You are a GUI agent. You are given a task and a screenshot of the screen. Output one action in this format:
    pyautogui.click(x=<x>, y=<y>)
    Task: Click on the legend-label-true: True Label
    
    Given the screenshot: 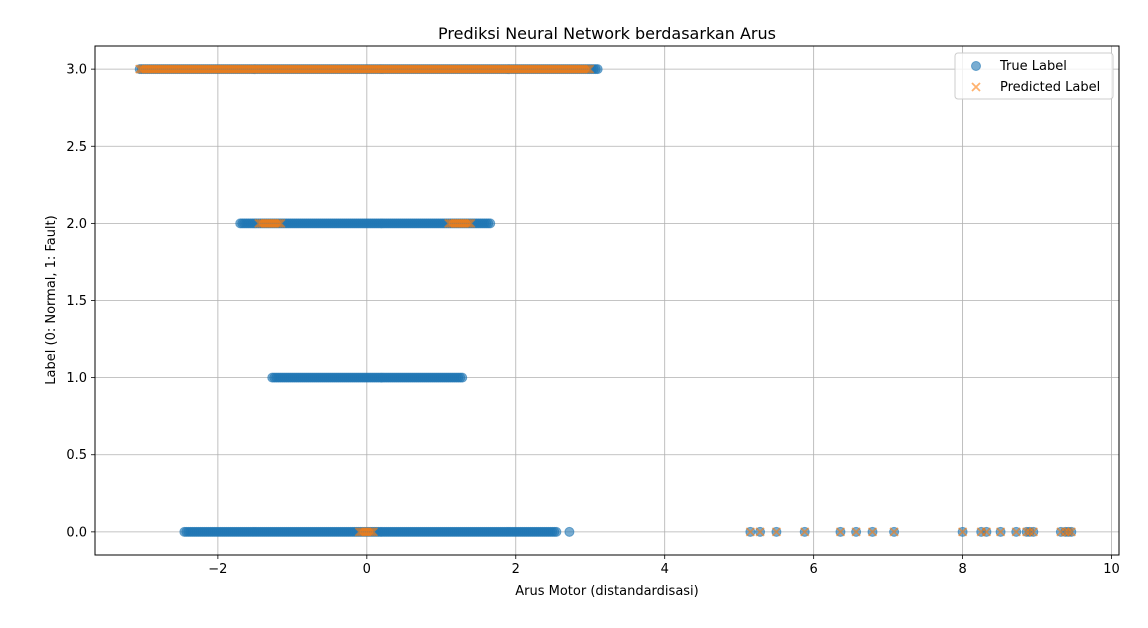 What is the action you would take?
    pyautogui.click(x=1033, y=66)
    